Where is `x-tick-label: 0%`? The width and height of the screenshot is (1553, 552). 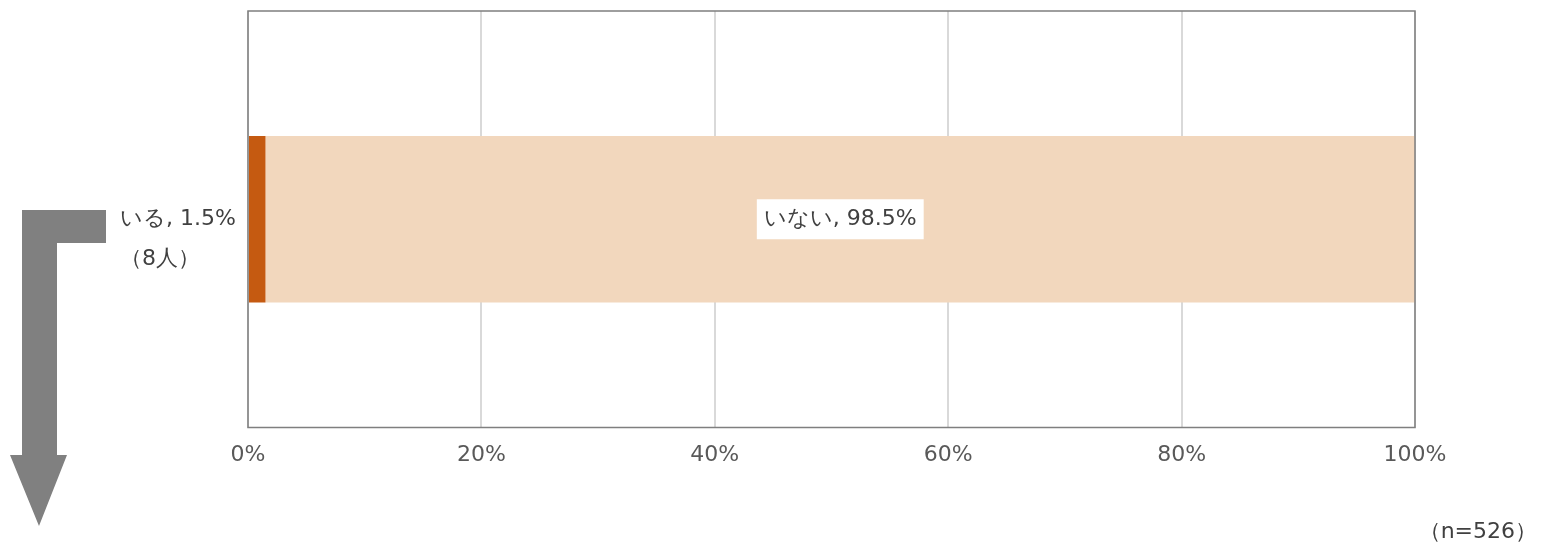
x-tick-label: 0% is located at coordinates (248, 453).